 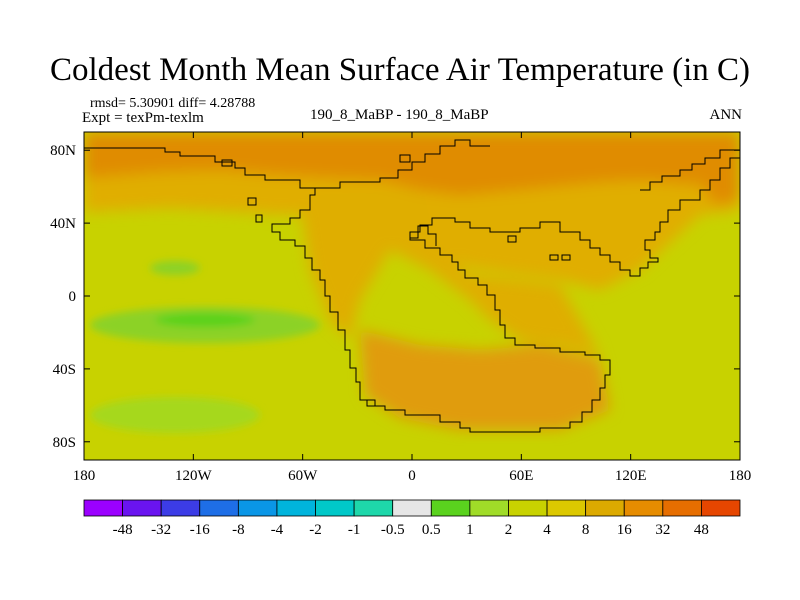 I want to click on pangea-north-coast, so click(x=402, y=164).